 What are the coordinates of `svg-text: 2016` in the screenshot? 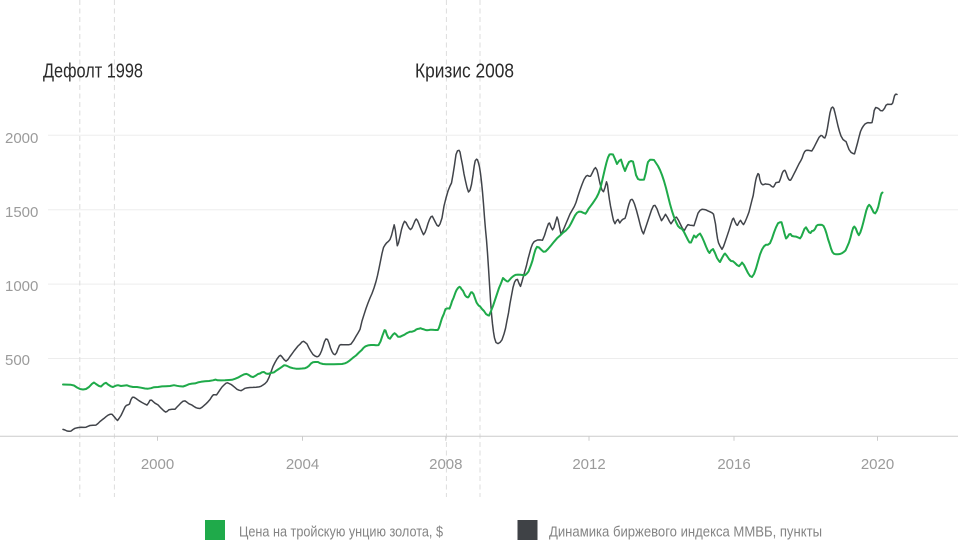 It's located at (733, 464).